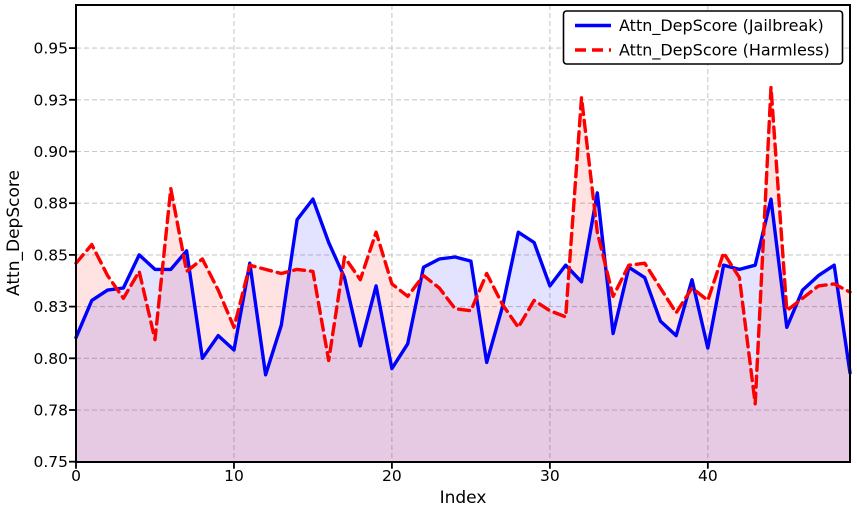 This screenshot has height=511, width=857. Describe the element at coordinates (724, 51) in the screenshot. I see `legend-label-harmless: Attn_DepScore (Harmless)` at that location.